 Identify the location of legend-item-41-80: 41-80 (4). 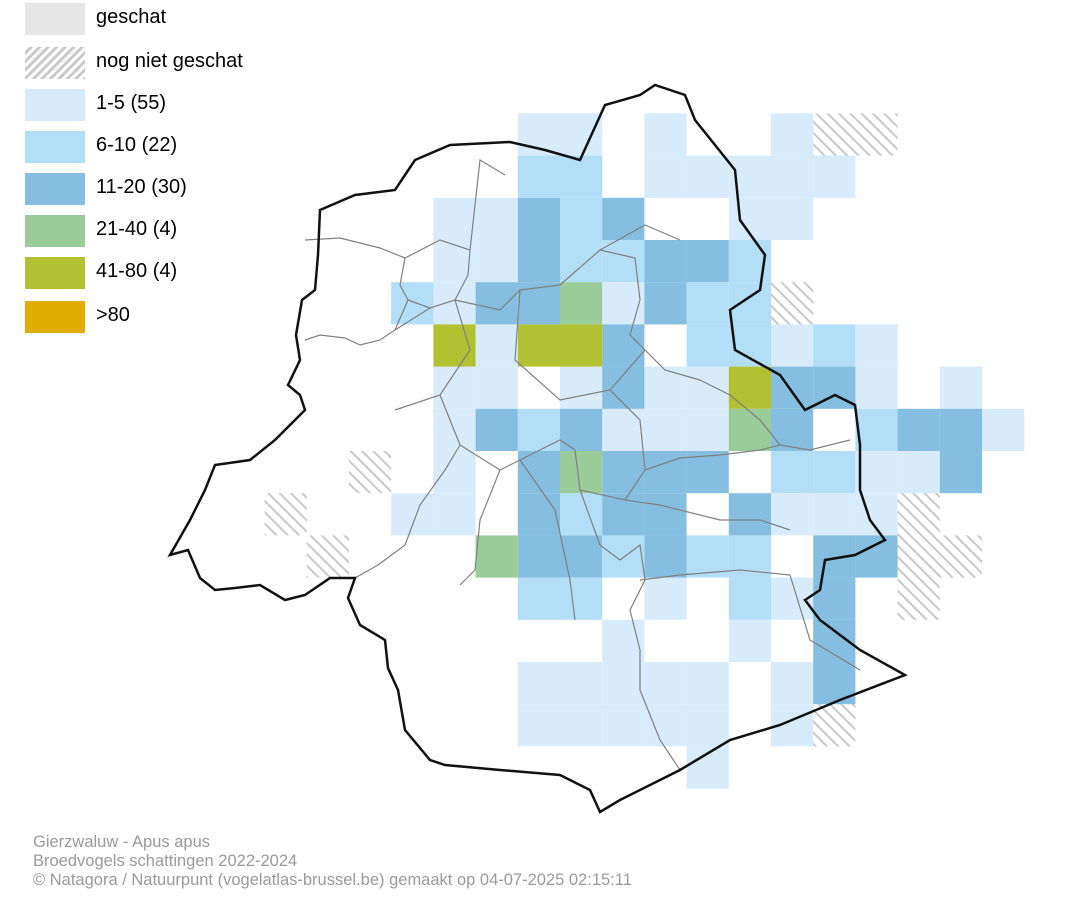
(175, 273).